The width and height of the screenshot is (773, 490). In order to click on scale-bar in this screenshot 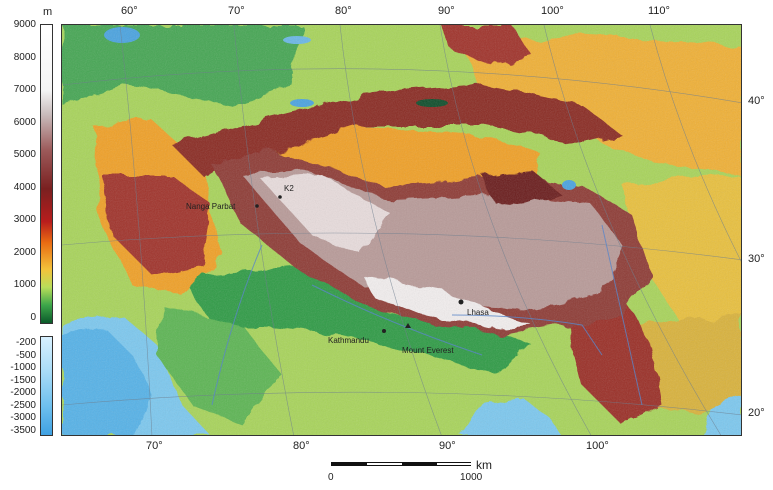, I will do `click(401, 464)`.